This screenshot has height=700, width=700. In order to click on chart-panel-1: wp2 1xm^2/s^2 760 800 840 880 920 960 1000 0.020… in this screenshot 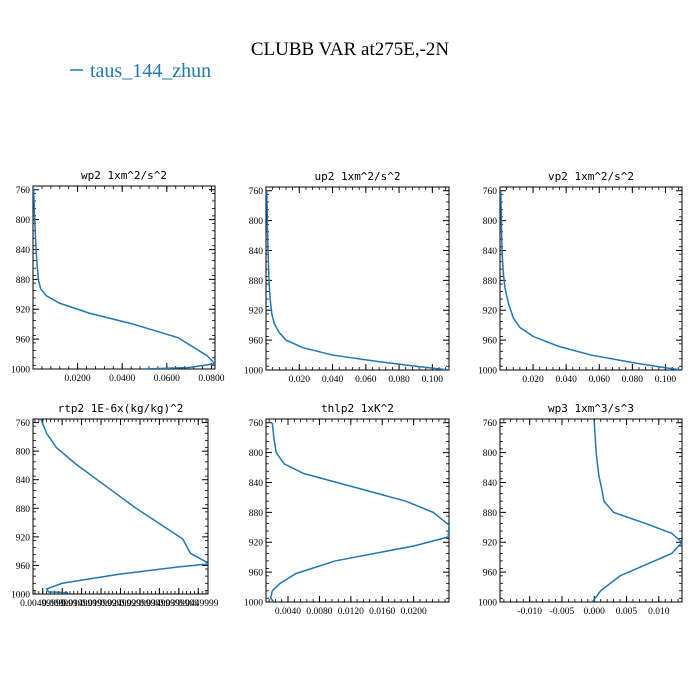, I will do `click(118, 276)`.